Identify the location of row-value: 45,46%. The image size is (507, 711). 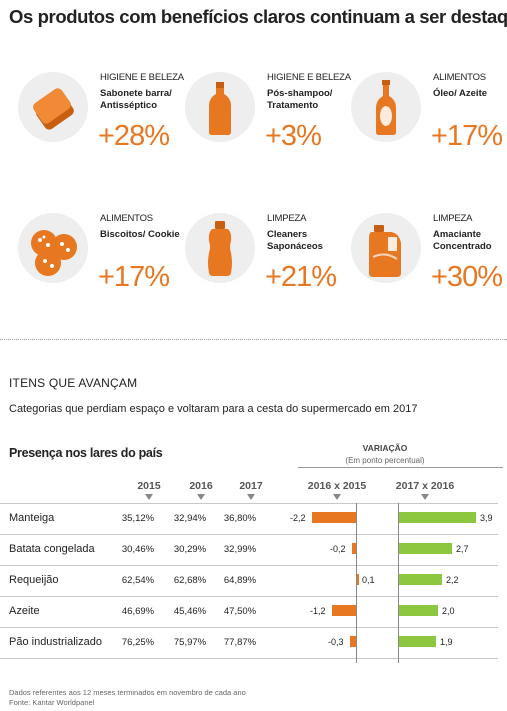
(190, 611).